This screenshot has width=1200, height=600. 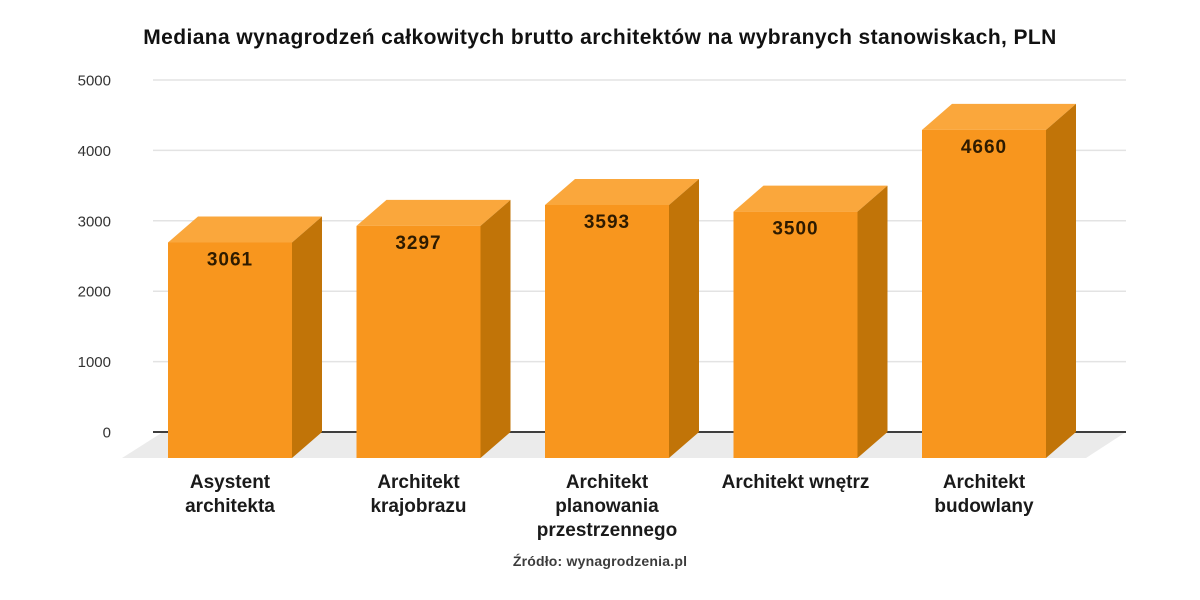 What do you see at coordinates (607, 506) in the screenshot?
I see `x-axis-label-3: Architekt planowania przestrzennego` at bounding box center [607, 506].